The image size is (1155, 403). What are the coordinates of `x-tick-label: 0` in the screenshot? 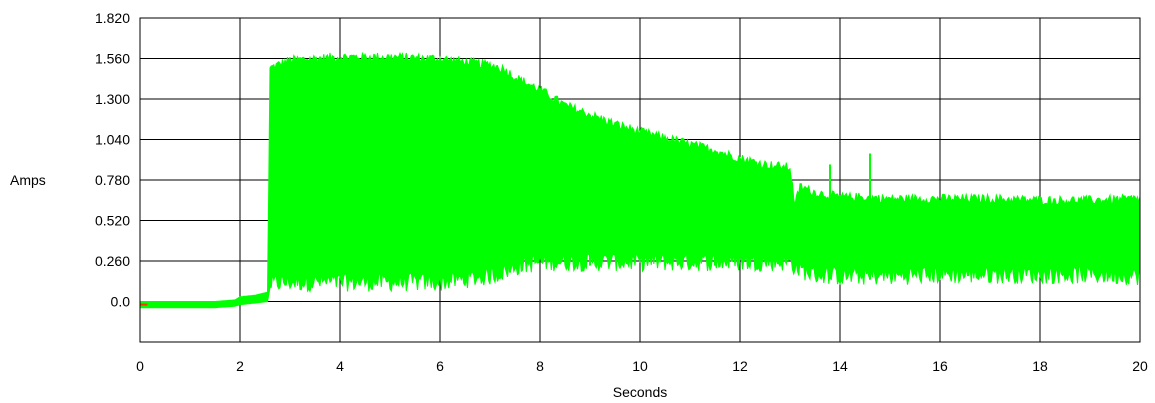 It's located at (140, 366).